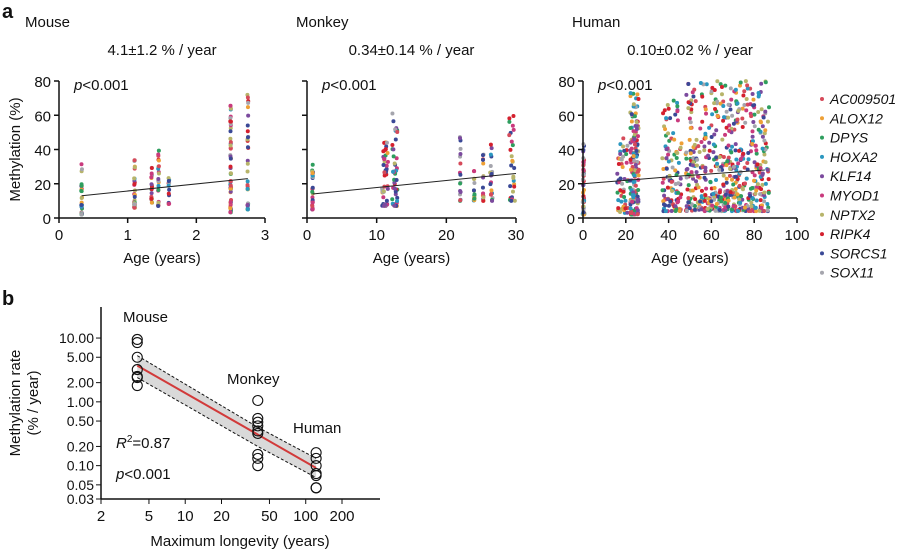 Image resolution: width=900 pixels, height=552 pixels. What do you see at coordinates (143, 474) in the screenshot?
I see `p-value: p<0.001` at bounding box center [143, 474].